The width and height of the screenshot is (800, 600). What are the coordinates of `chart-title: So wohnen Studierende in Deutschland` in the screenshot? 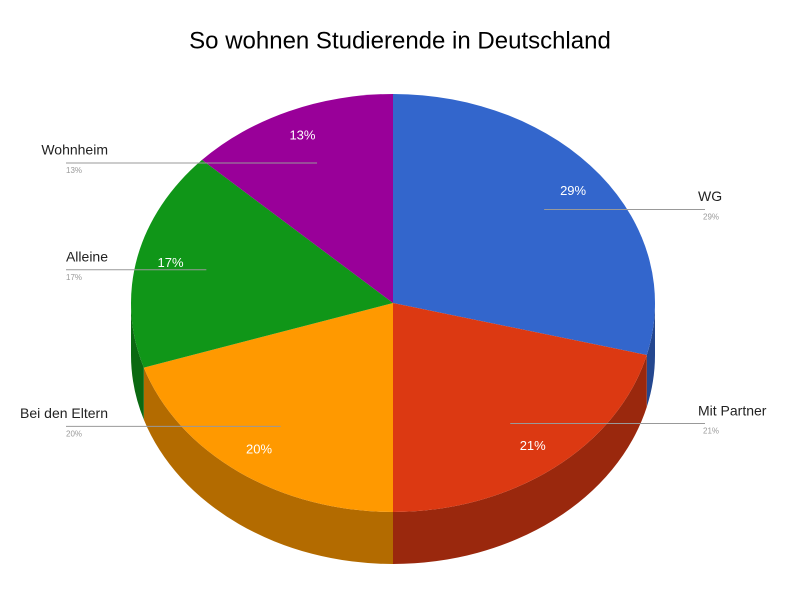 It's located at (400, 40).